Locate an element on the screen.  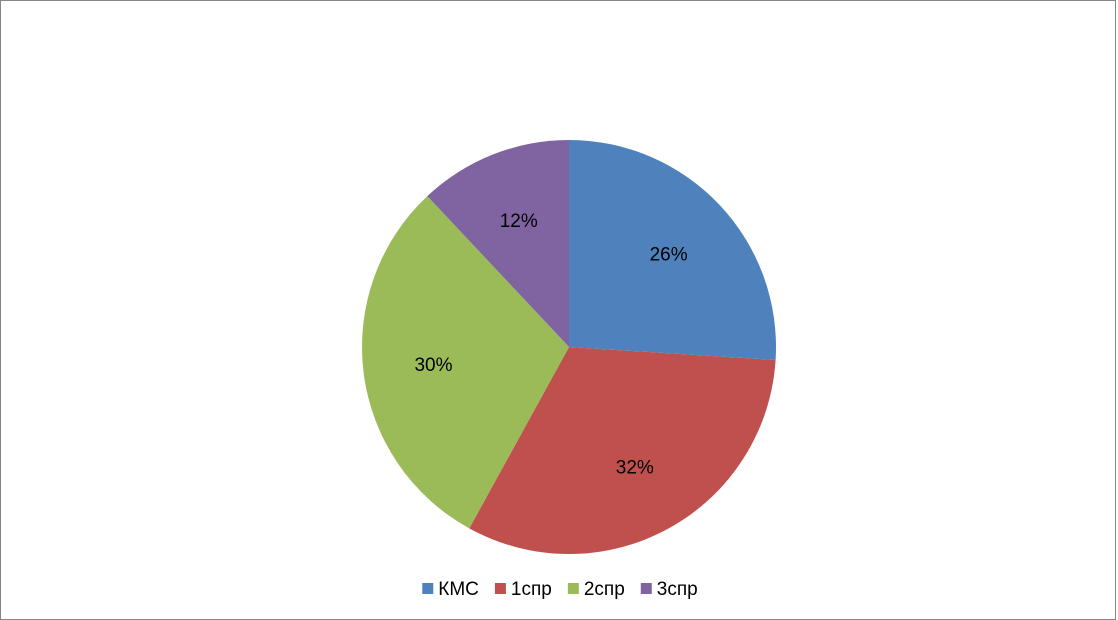
slice-label-2: 32% is located at coordinates (635, 468).